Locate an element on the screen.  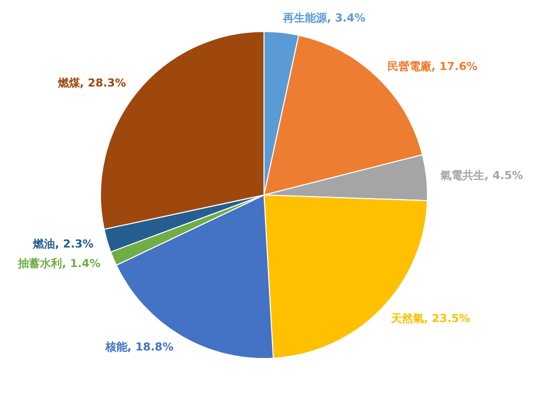
slice-label: 抽蓄水利, 1.4% is located at coordinates (58, 263).